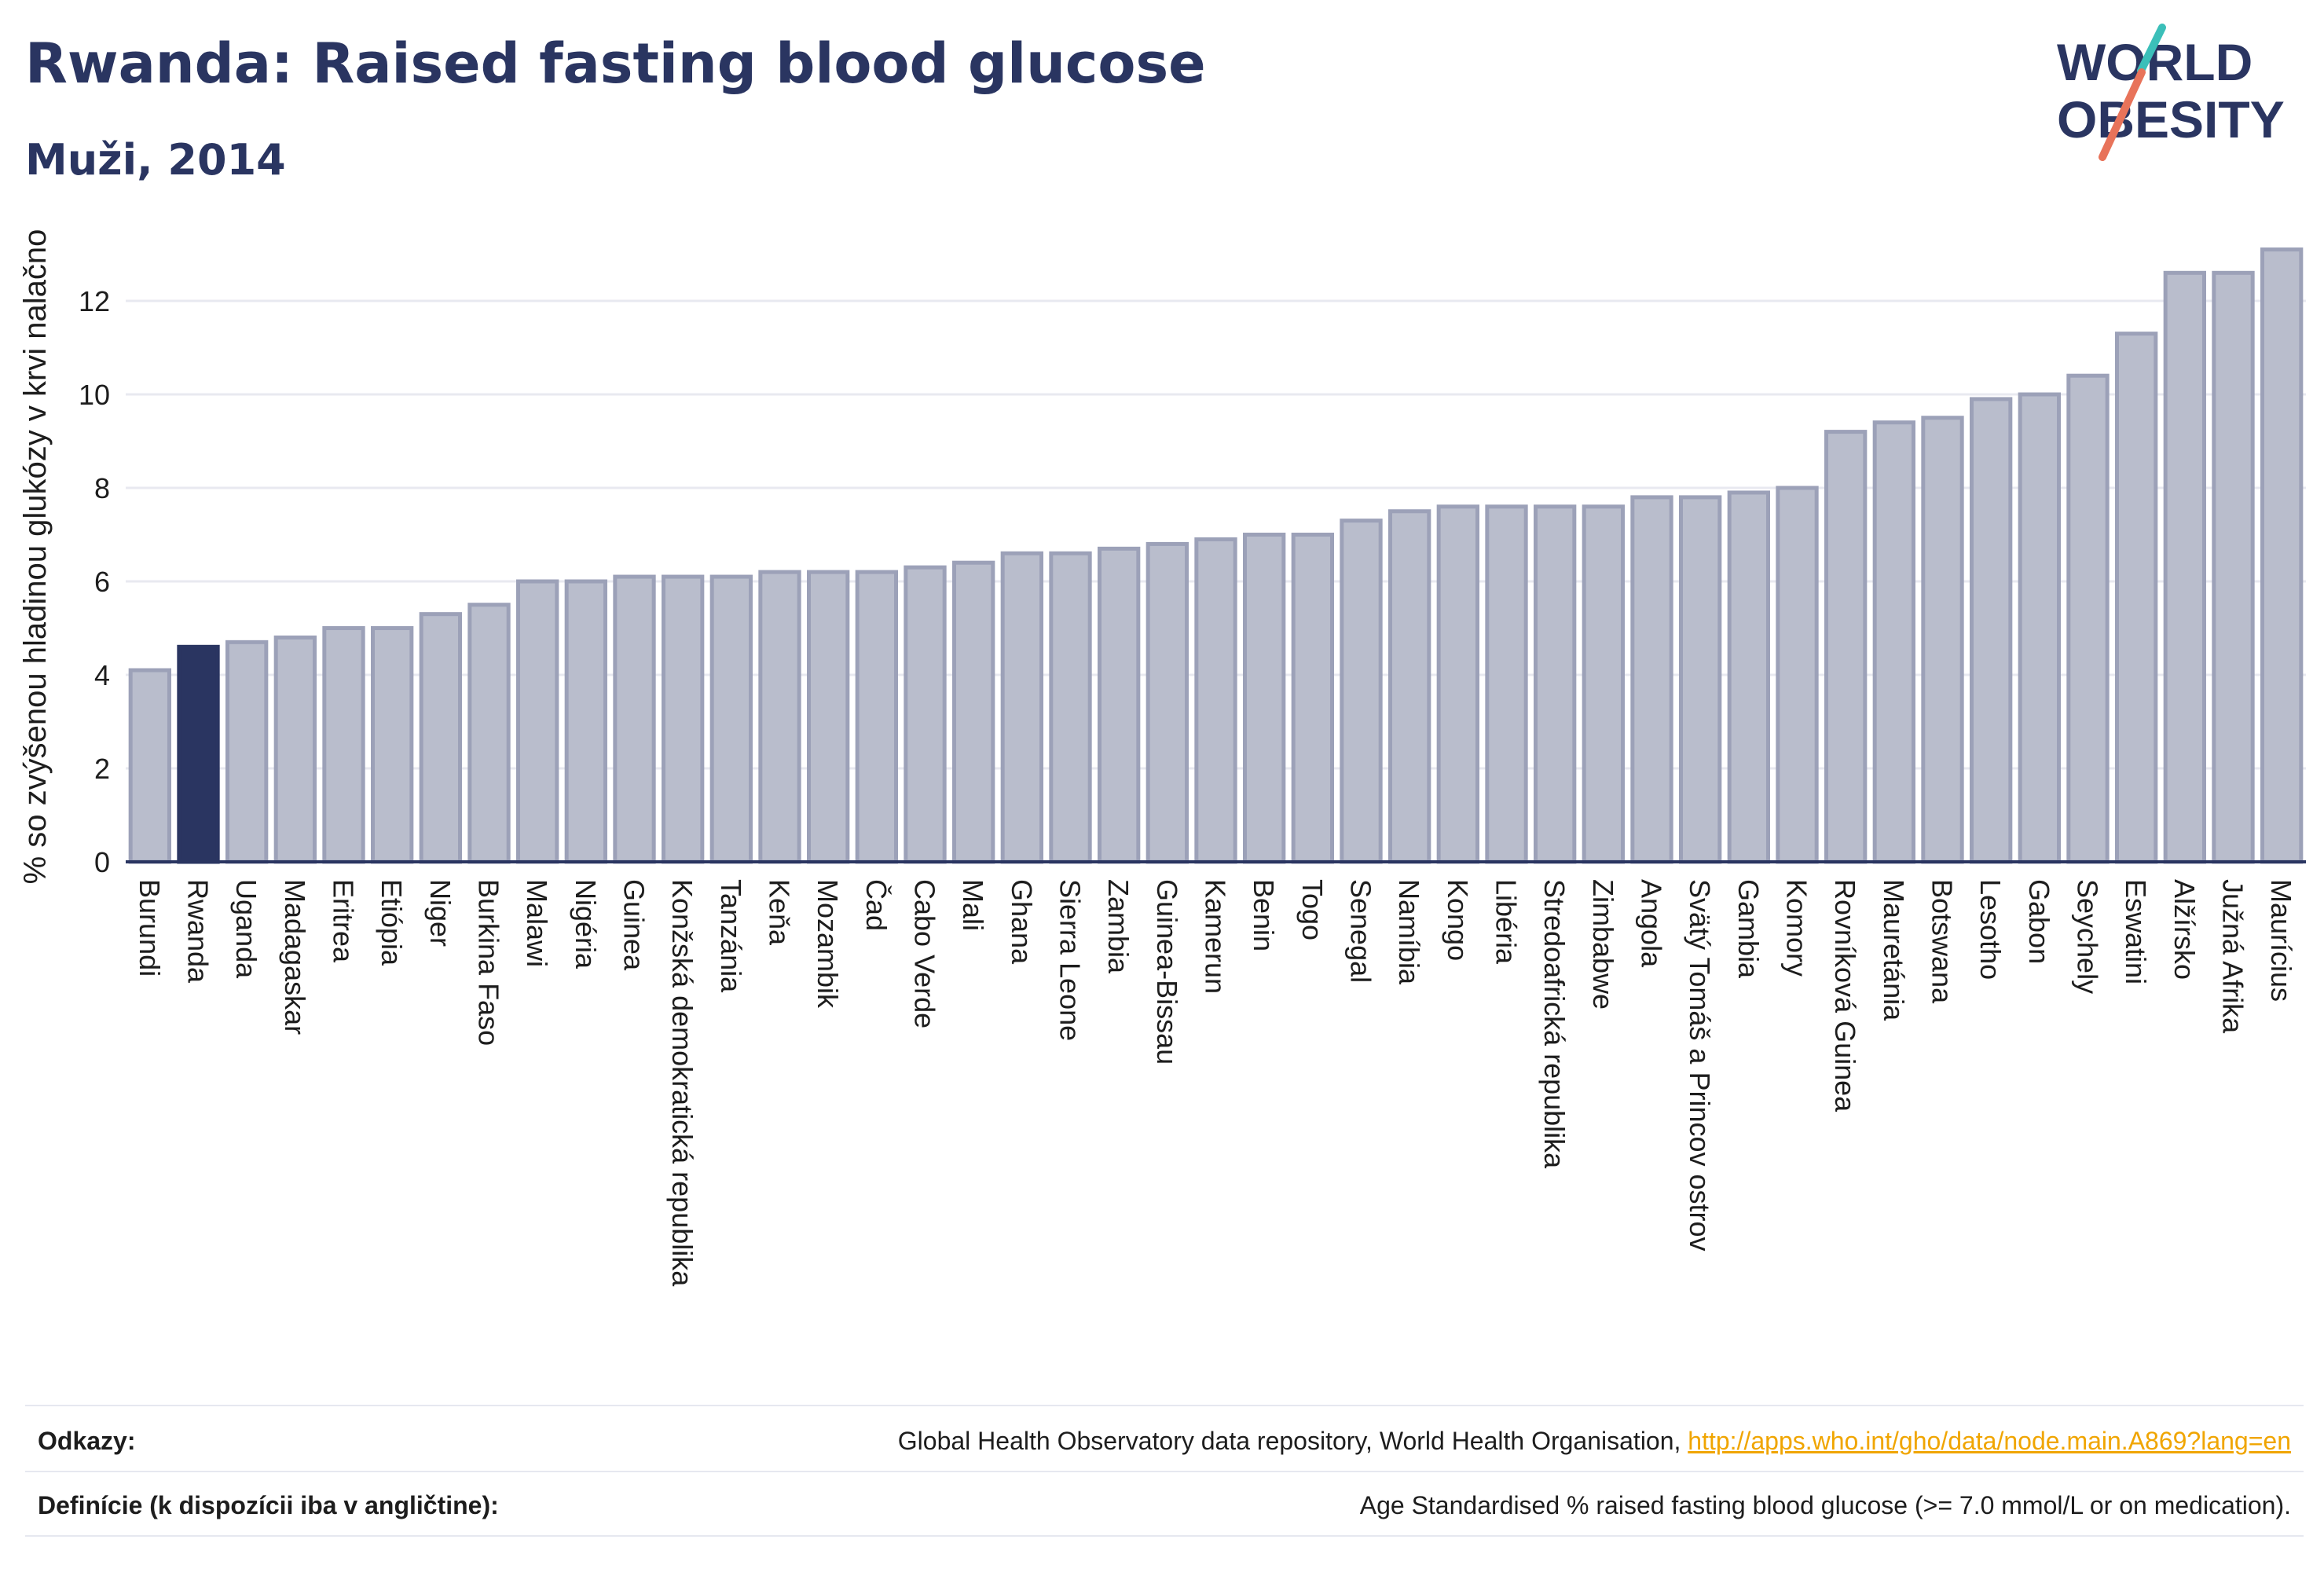 The width and height of the screenshot is (2324, 1576). What do you see at coordinates (731, 936) in the screenshot?
I see `x-tick-label: Tanzánia` at bounding box center [731, 936].